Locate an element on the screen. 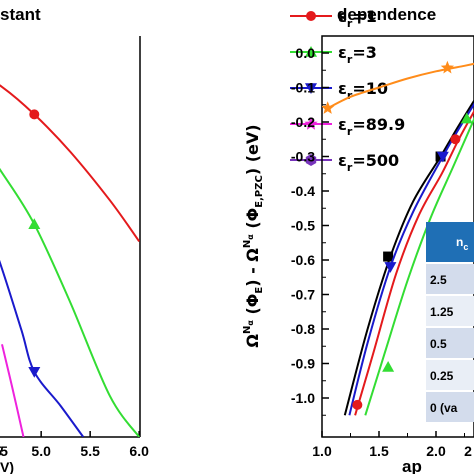  right-y-tick-label: -0.6 is located at coordinates (303, 260).